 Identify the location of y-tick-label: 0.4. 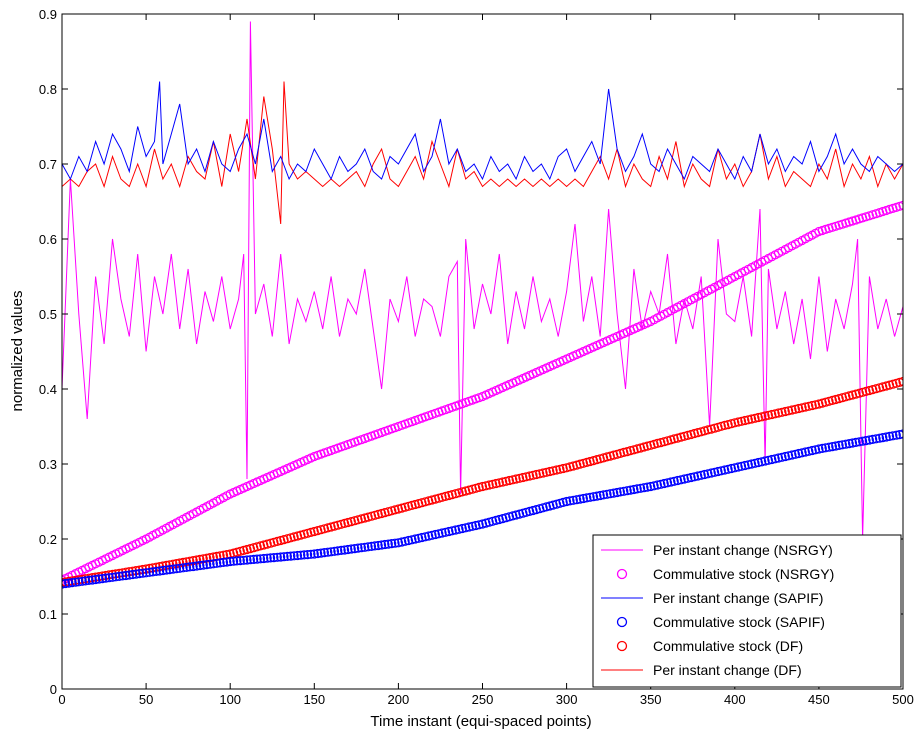
(48, 389).